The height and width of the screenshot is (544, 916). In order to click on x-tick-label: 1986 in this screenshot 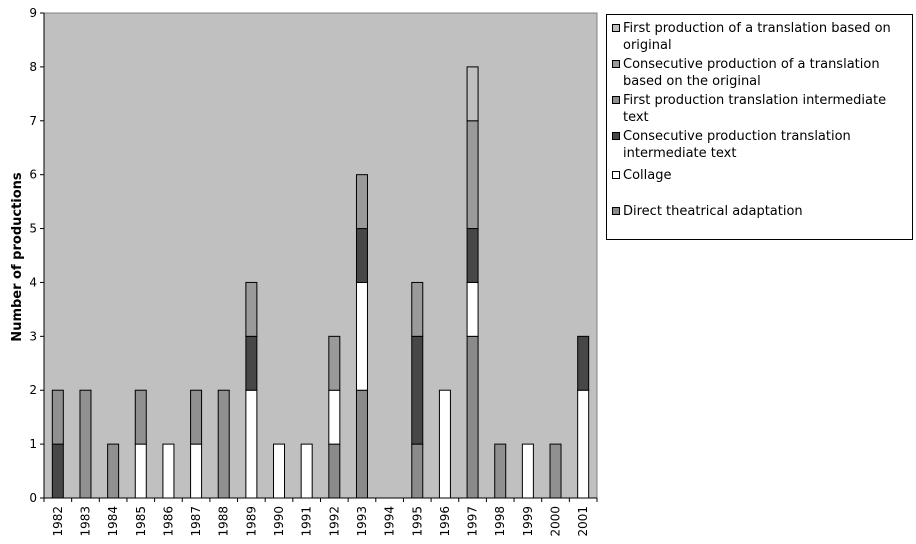, I will do `click(168, 521)`.